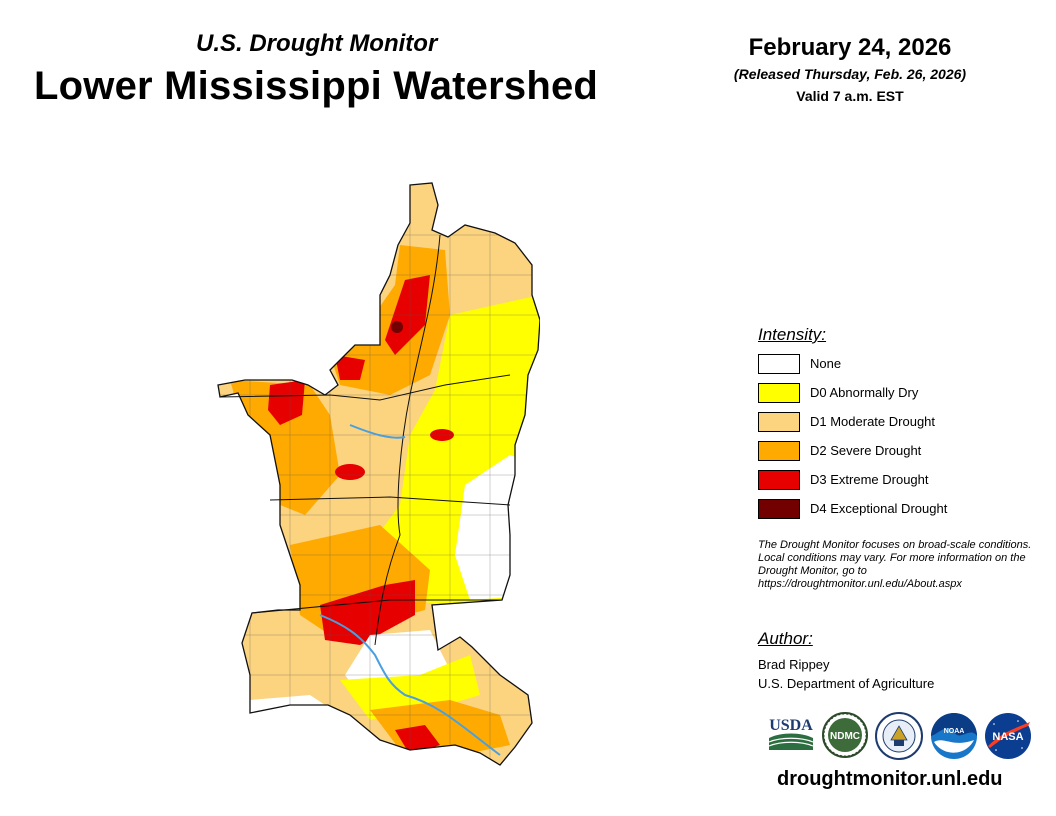 The height and width of the screenshot is (816, 1056). Describe the element at coordinates (873, 421) in the screenshot. I see `legend-label: D1 Moderate Drought` at that location.